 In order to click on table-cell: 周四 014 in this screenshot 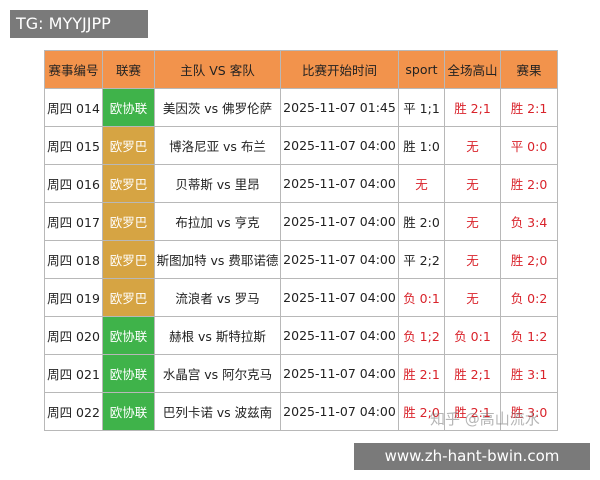, I will do `click(73, 107)`.